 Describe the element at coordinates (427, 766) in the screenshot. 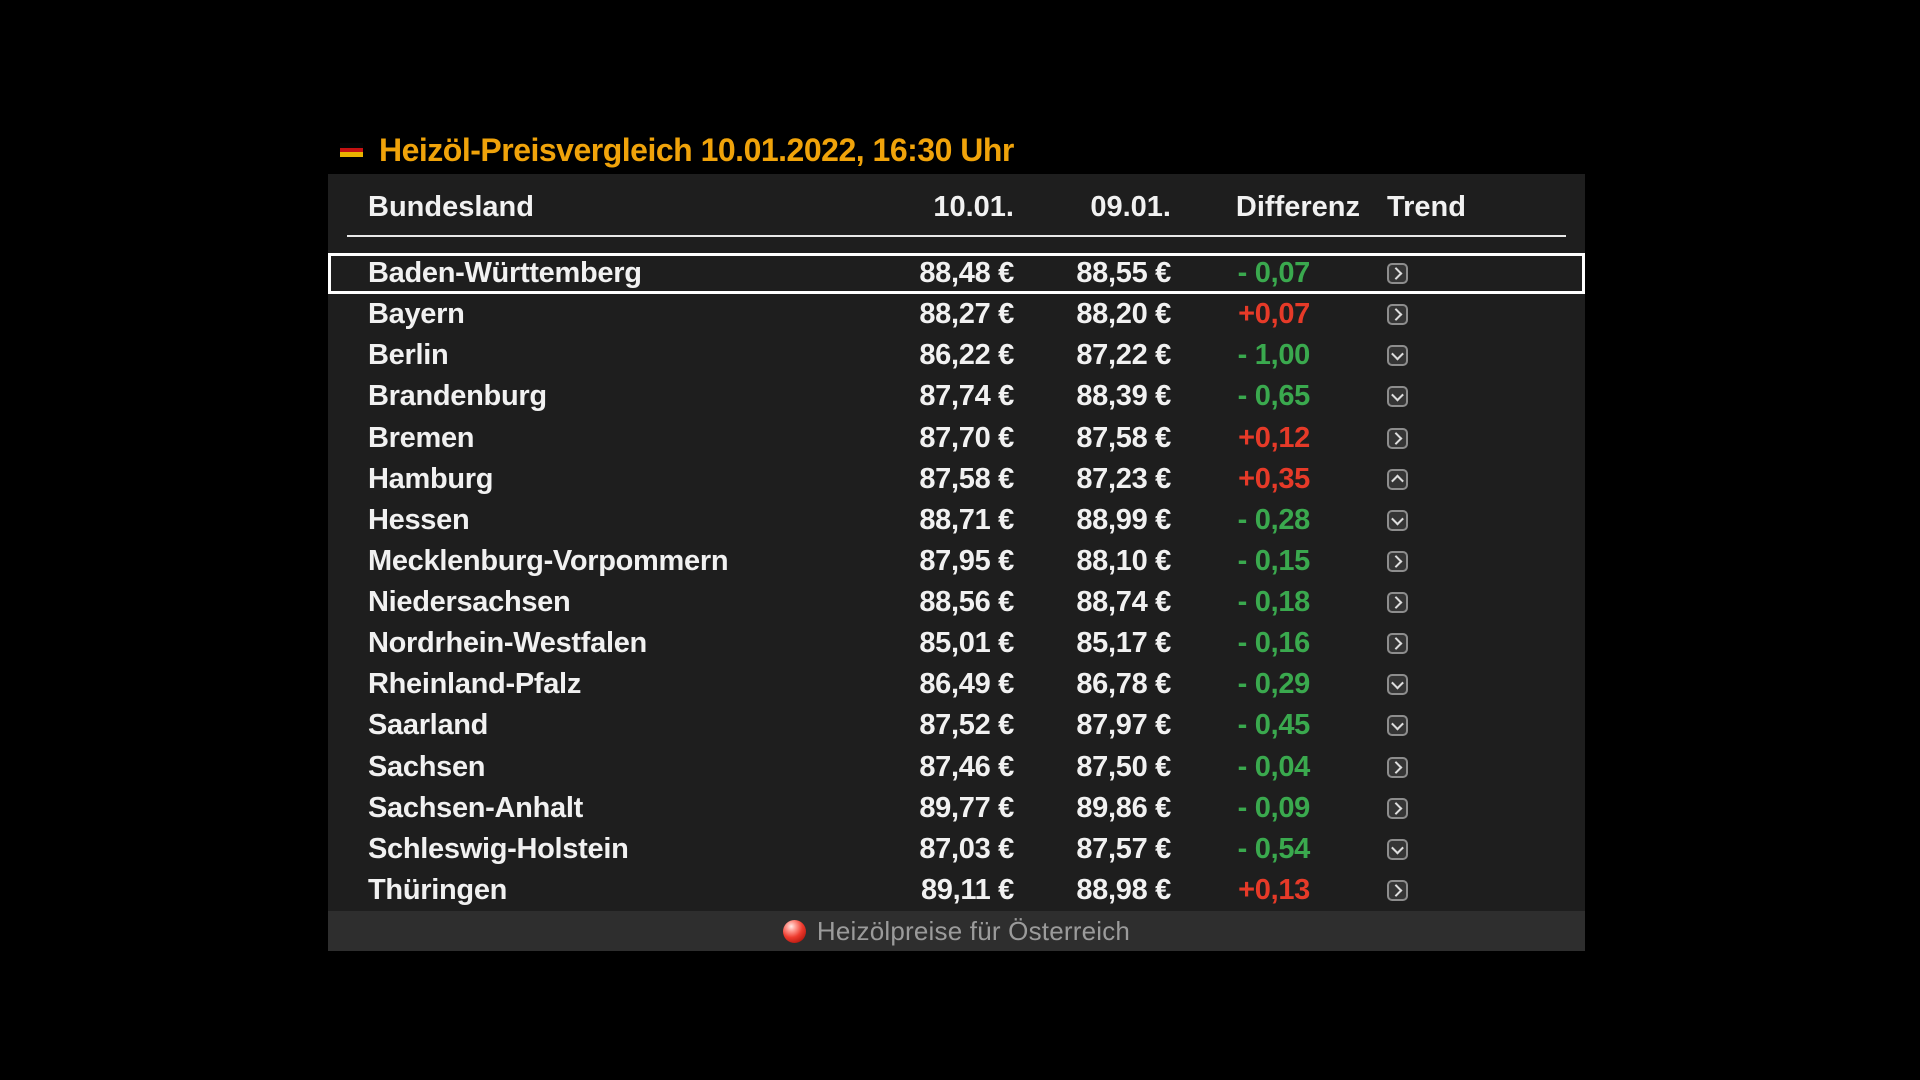

I see `state-name: Sachsen` at that location.